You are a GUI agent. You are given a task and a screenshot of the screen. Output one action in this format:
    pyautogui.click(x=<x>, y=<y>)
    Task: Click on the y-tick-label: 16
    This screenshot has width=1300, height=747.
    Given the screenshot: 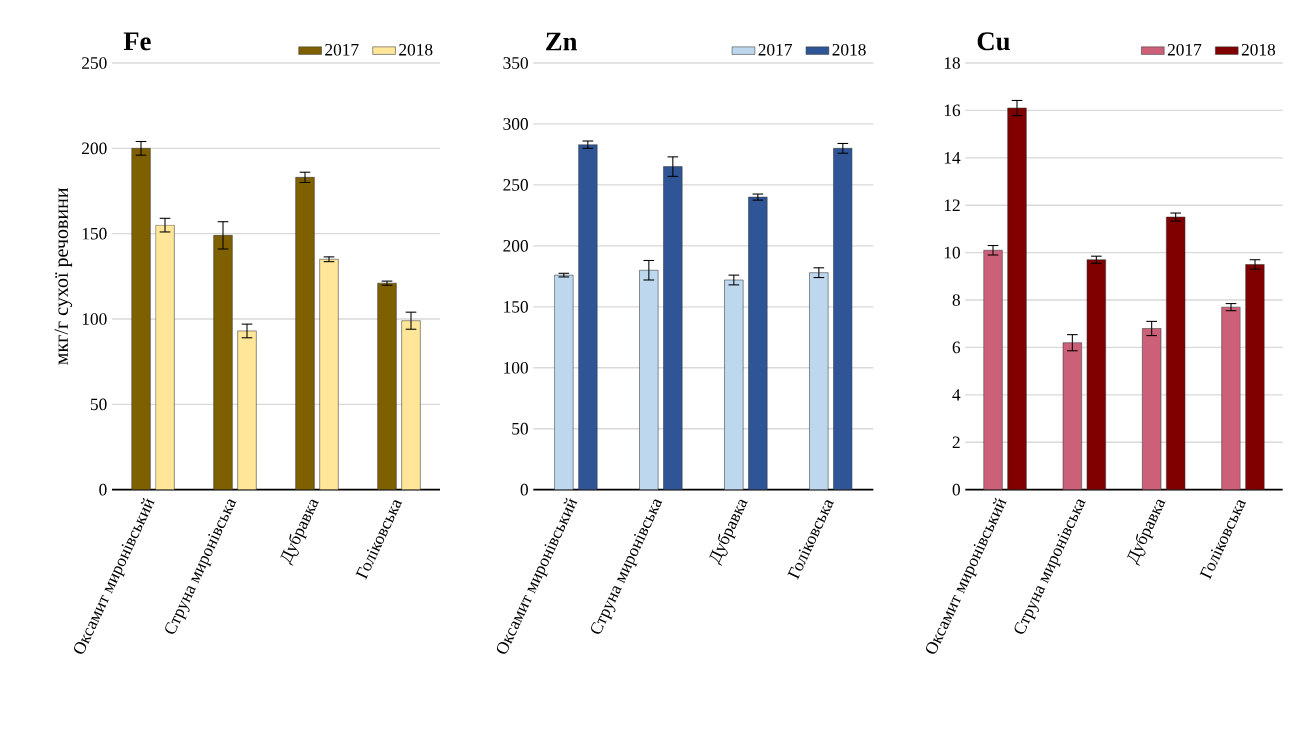 What is the action you would take?
    pyautogui.click(x=952, y=110)
    